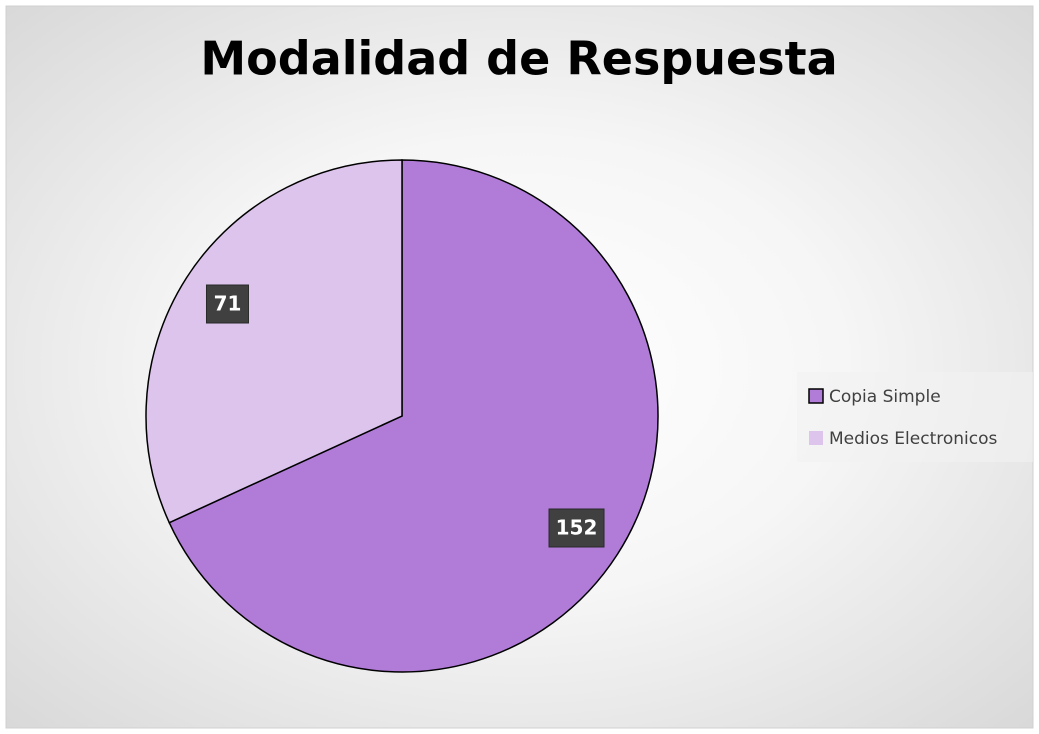 The height and width of the screenshot is (734, 1039). What do you see at coordinates (274, 341) in the screenshot?
I see `pie-slice` at bounding box center [274, 341].